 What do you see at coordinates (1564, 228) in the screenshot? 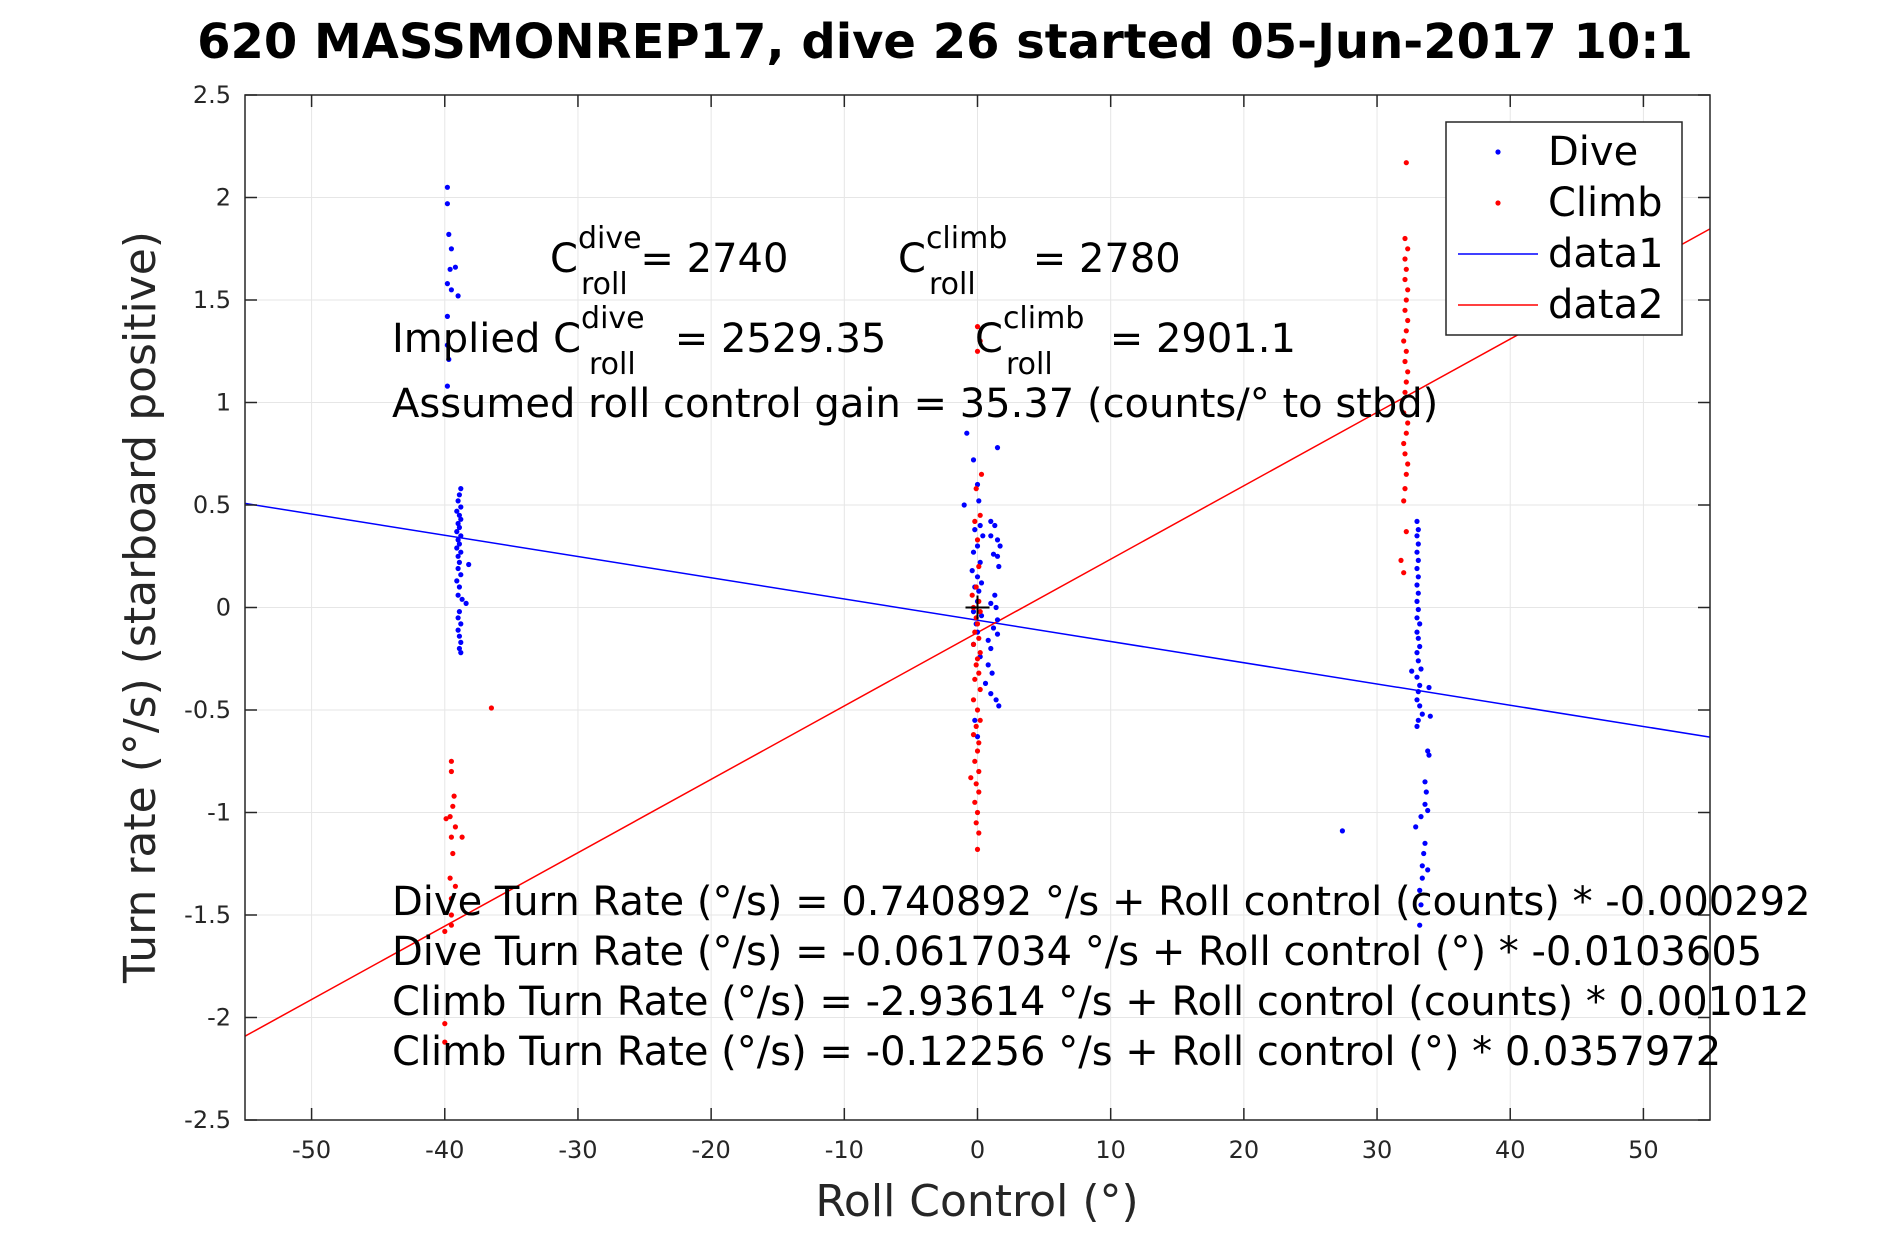
I see `legend-box` at bounding box center [1564, 228].